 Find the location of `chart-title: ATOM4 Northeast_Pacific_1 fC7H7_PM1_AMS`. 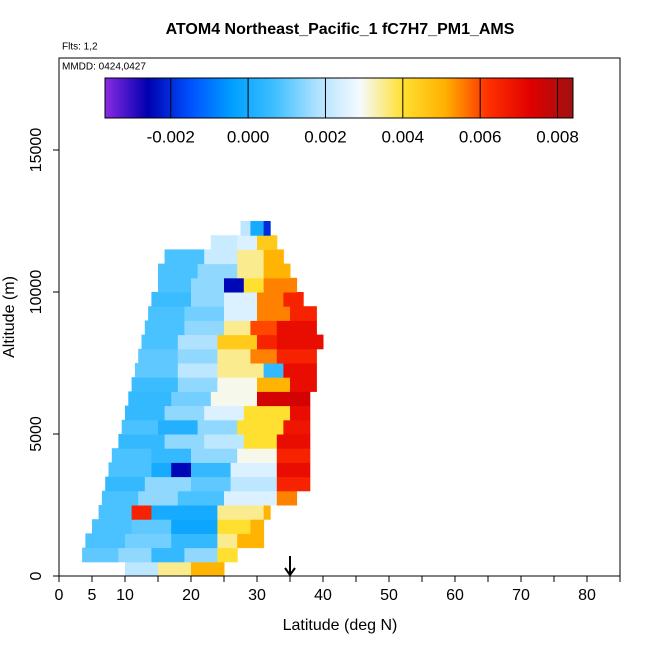

chart-title: ATOM4 Northeast_Pacific_1 fC7H7_PM1_AMS is located at coordinates (340, 29).